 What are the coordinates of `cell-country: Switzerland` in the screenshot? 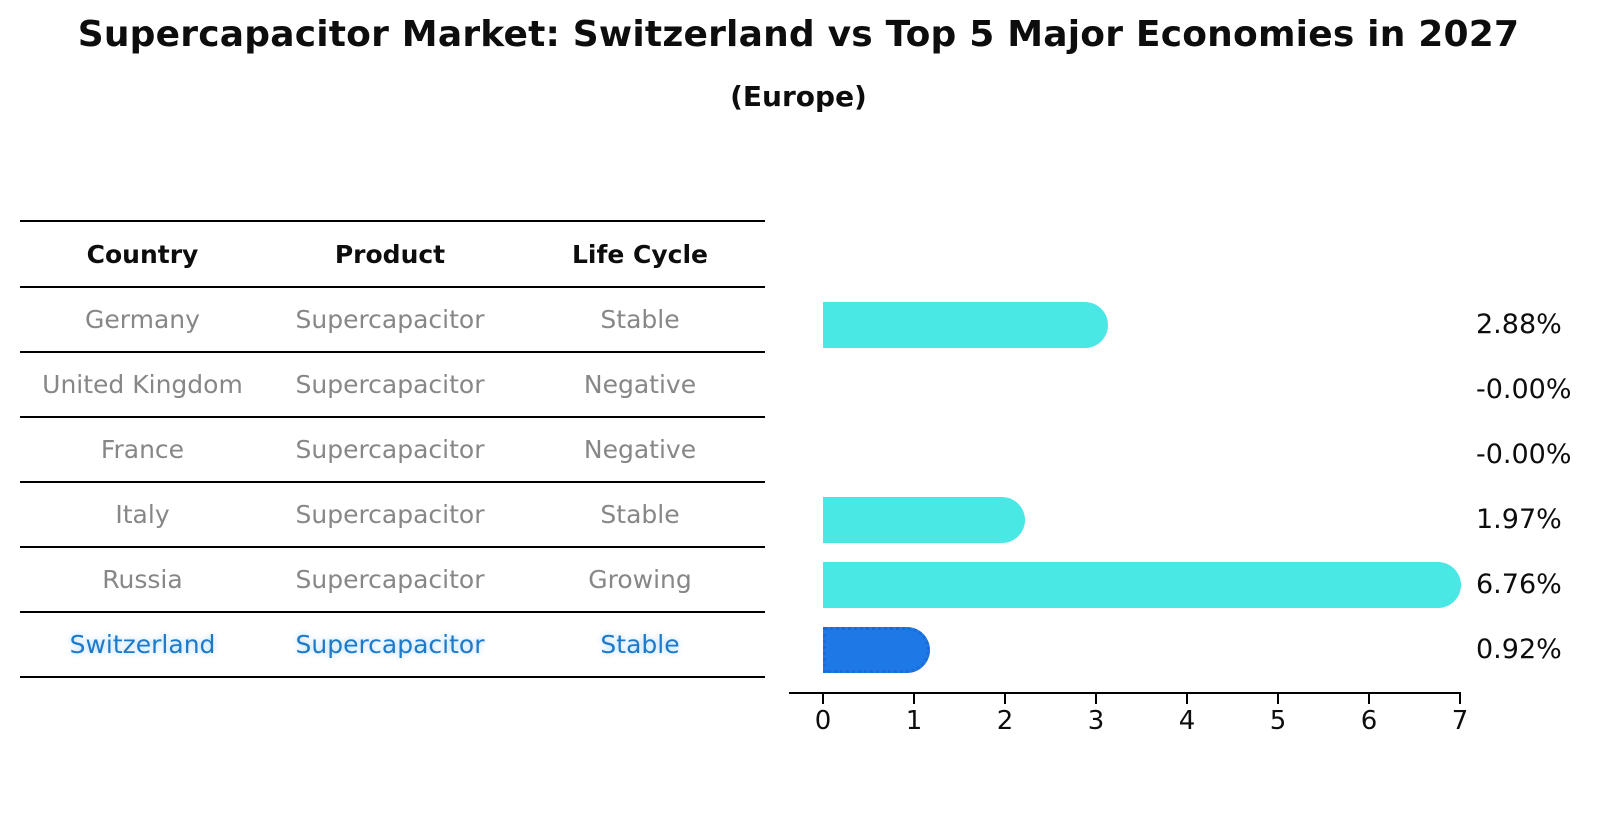 It's located at (142, 644).